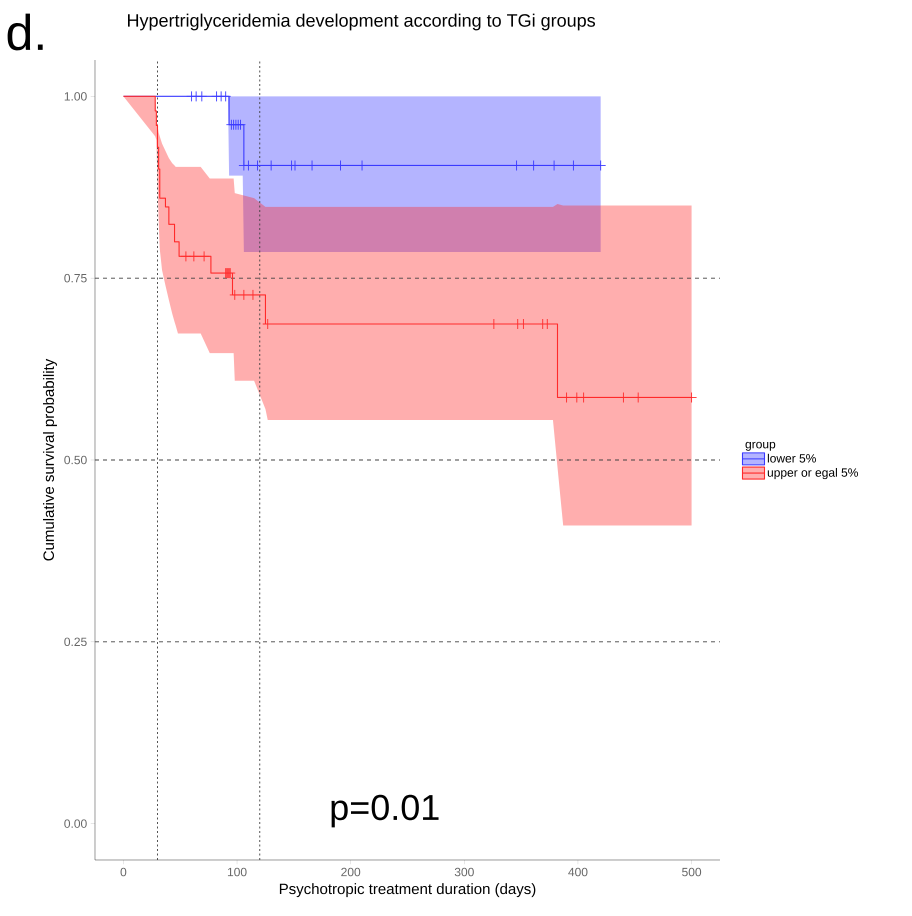  What do you see at coordinates (75, 642) in the screenshot?
I see `y-tick-label: 0.25` at bounding box center [75, 642].